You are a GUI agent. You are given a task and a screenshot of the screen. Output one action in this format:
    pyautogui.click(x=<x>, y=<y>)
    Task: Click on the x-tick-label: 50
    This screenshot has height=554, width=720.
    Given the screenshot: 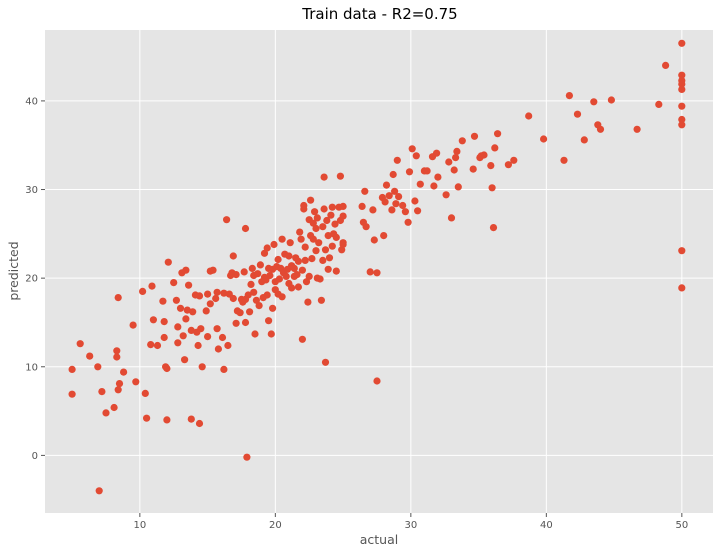 What is the action you would take?
    pyautogui.click(x=681, y=525)
    